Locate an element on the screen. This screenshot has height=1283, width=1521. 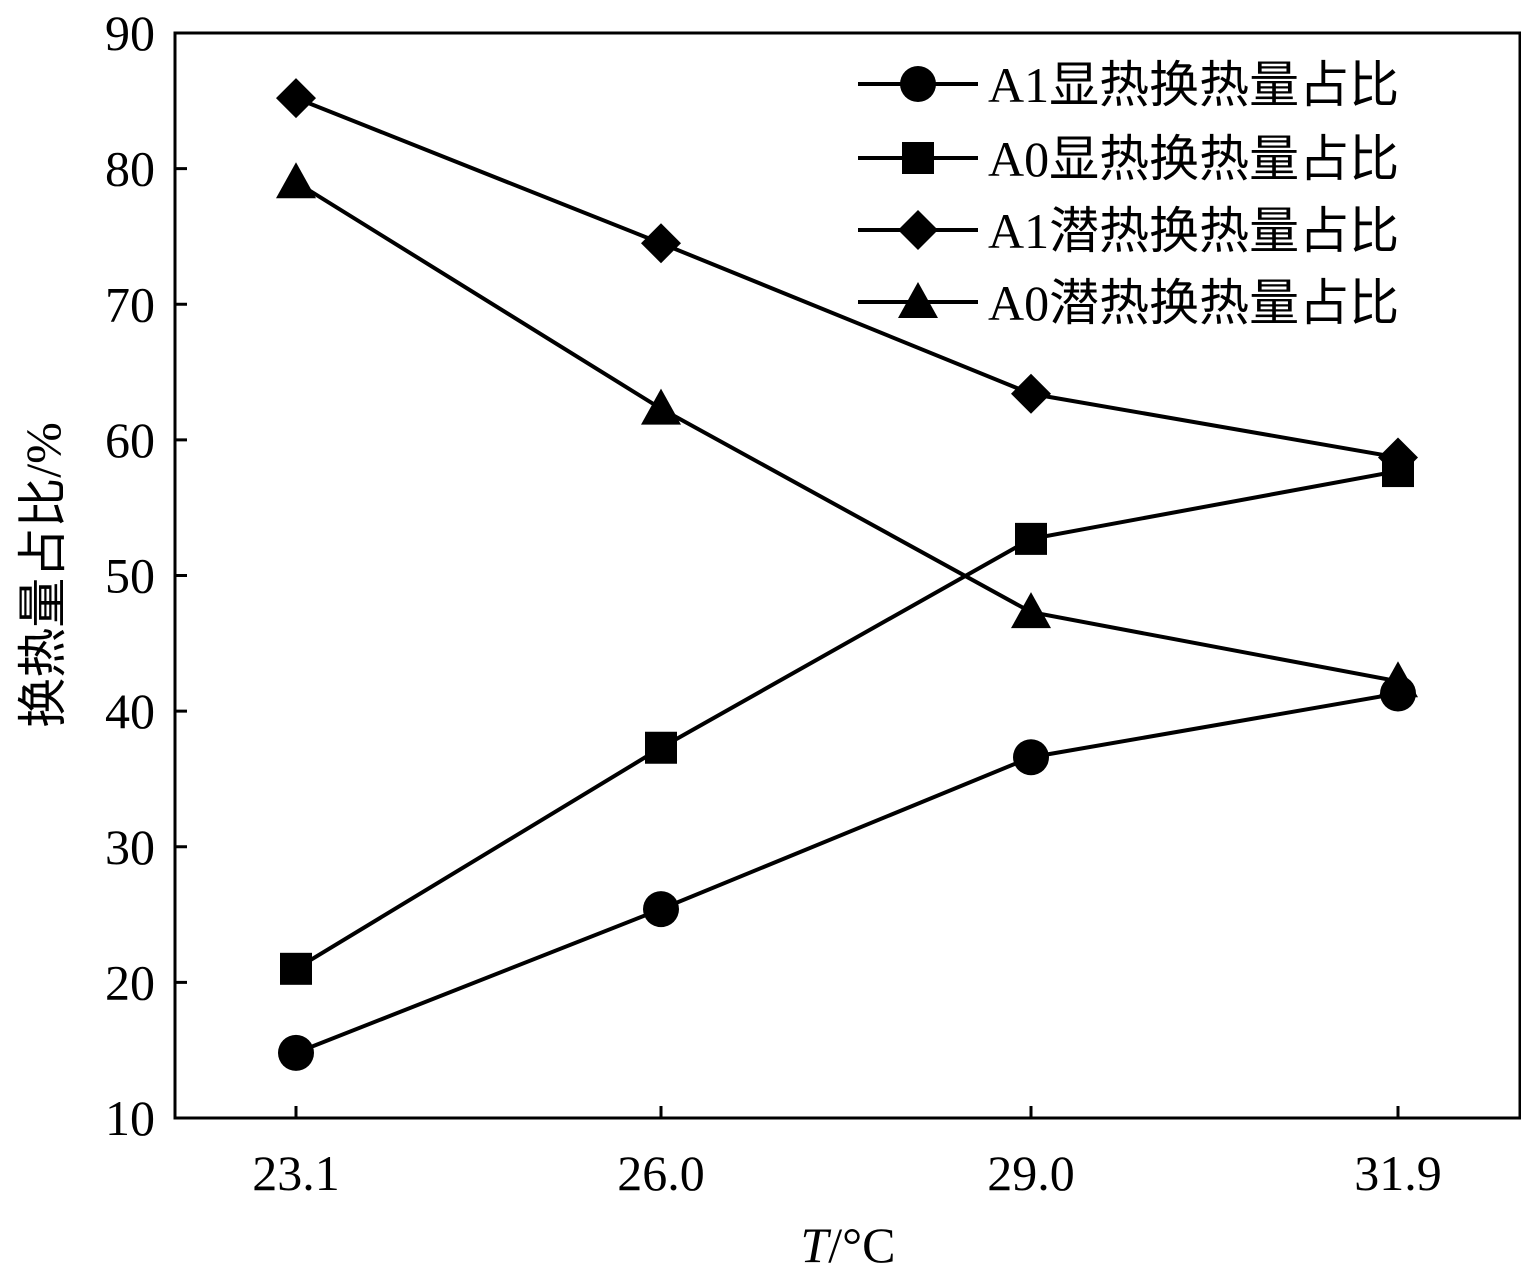
legend-entry: A1显热换热量占比 is located at coordinates (1128, 85).